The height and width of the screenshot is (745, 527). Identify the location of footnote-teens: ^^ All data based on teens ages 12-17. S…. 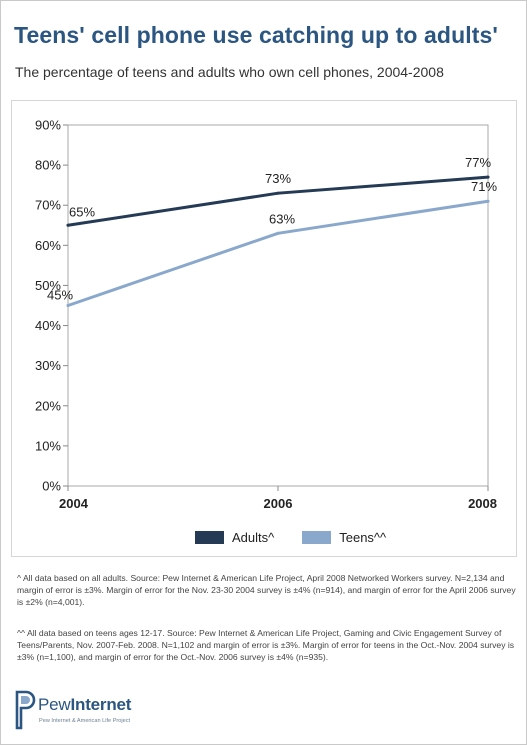
(266, 645).